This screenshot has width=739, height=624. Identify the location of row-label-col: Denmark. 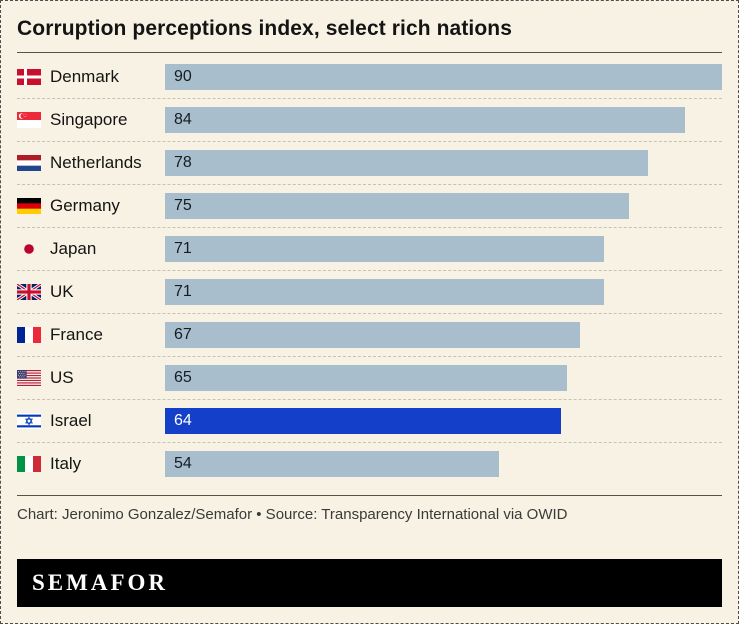
(91, 77).